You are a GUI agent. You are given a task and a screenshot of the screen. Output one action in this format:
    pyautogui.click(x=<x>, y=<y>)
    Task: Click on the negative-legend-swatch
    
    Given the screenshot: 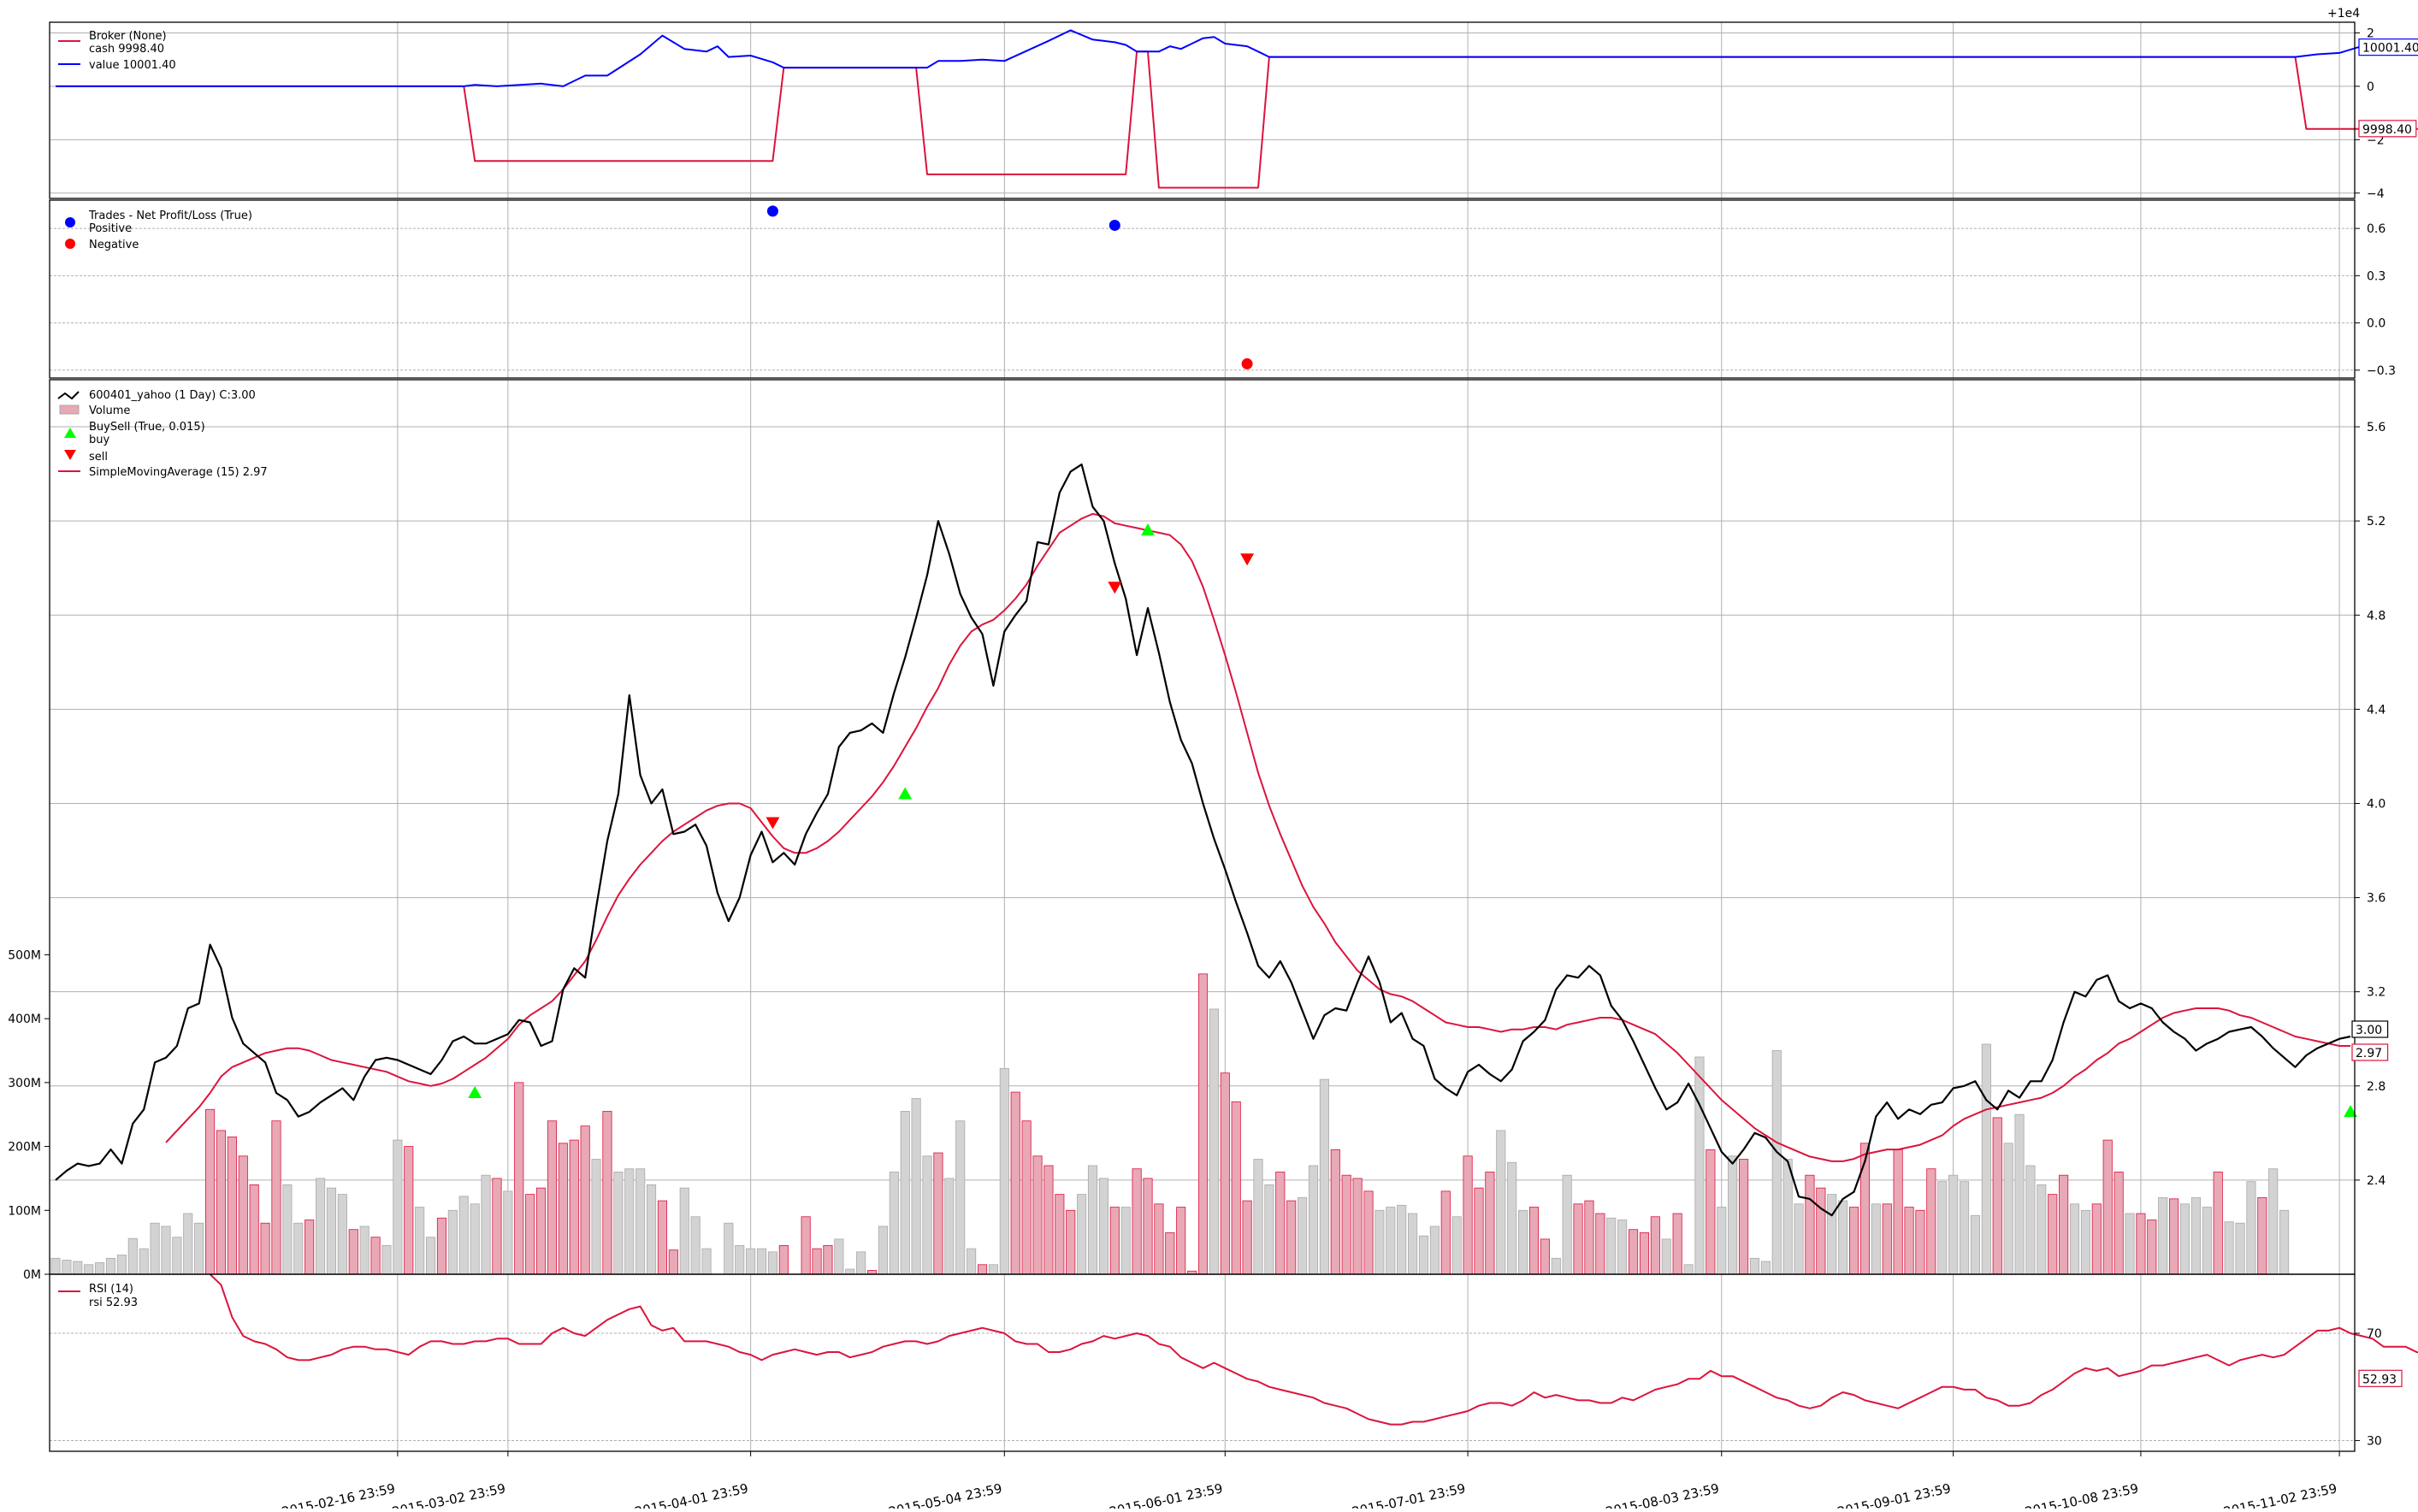 What is the action you would take?
    pyautogui.click(x=70, y=244)
    